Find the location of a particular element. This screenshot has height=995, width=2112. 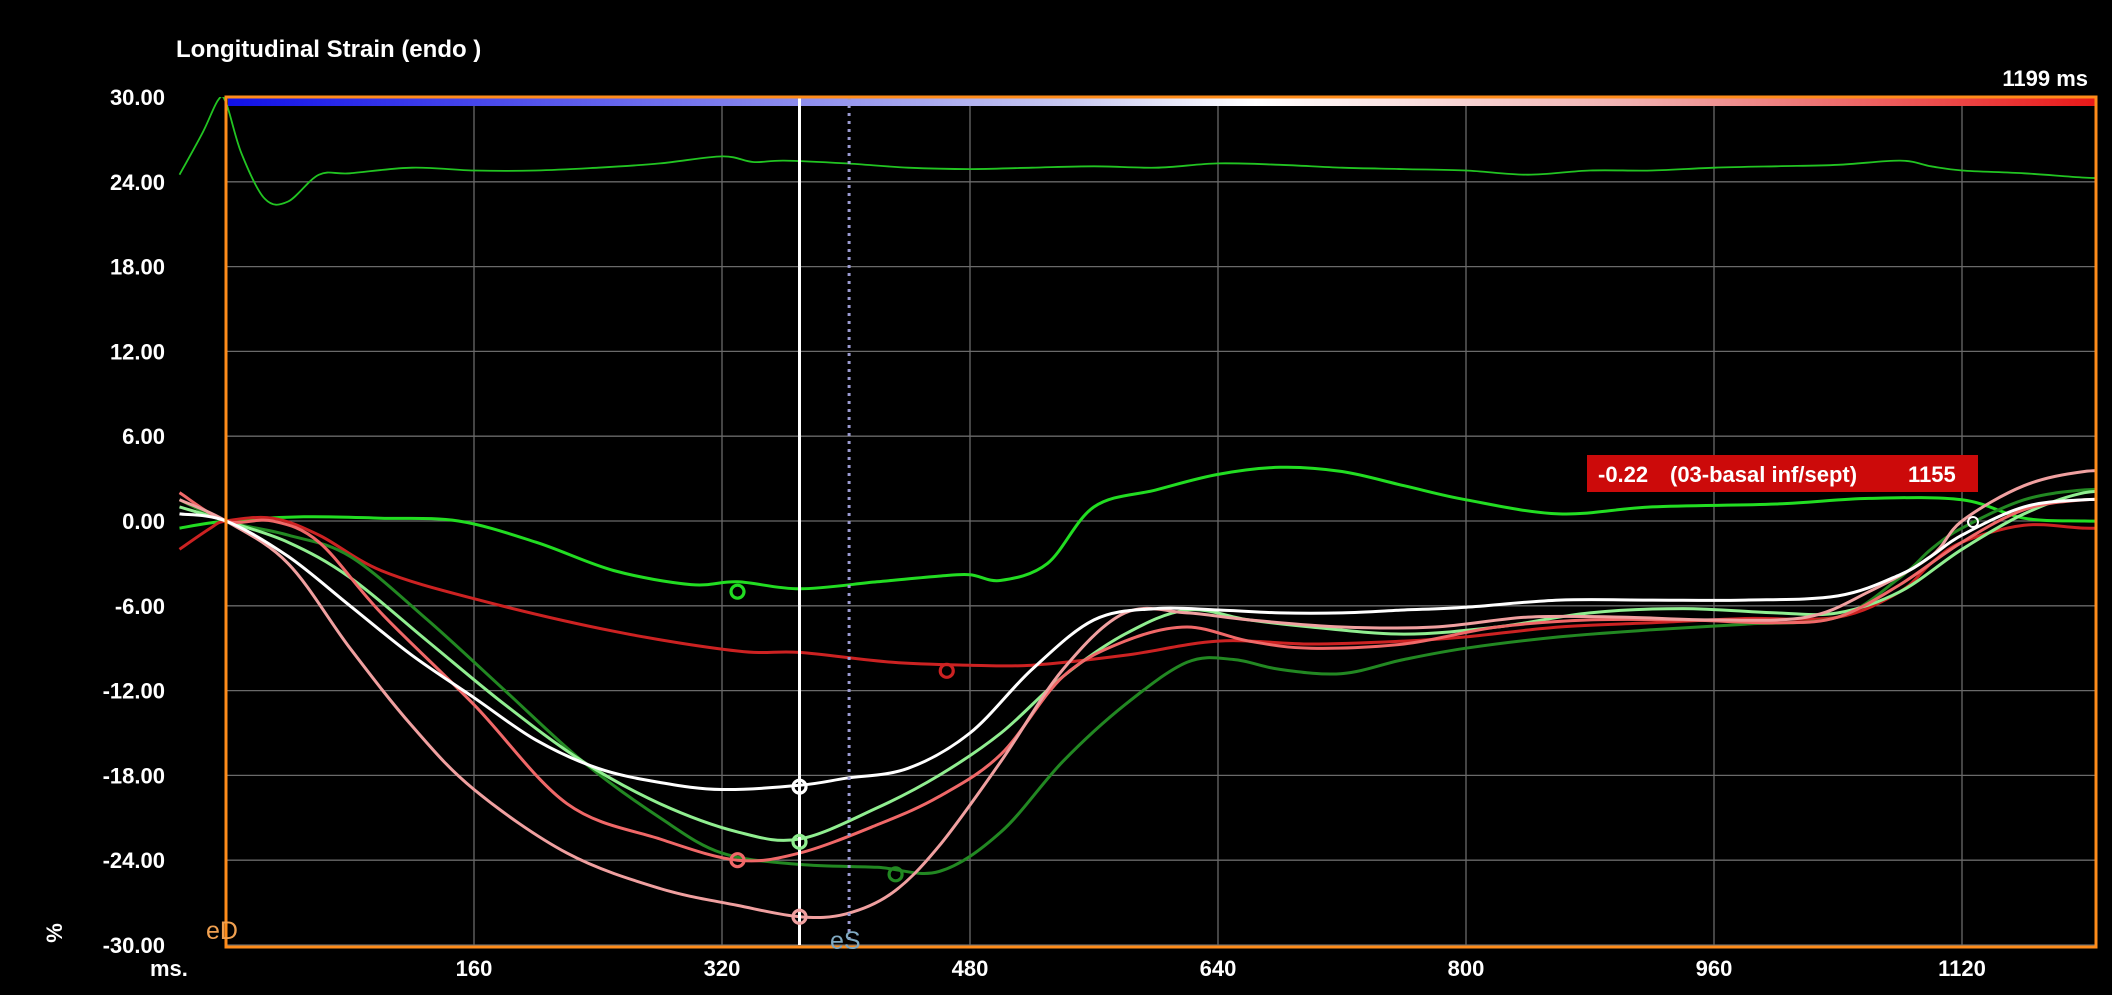

y-tick-label: -24.00 is located at coordinates (134, 860).